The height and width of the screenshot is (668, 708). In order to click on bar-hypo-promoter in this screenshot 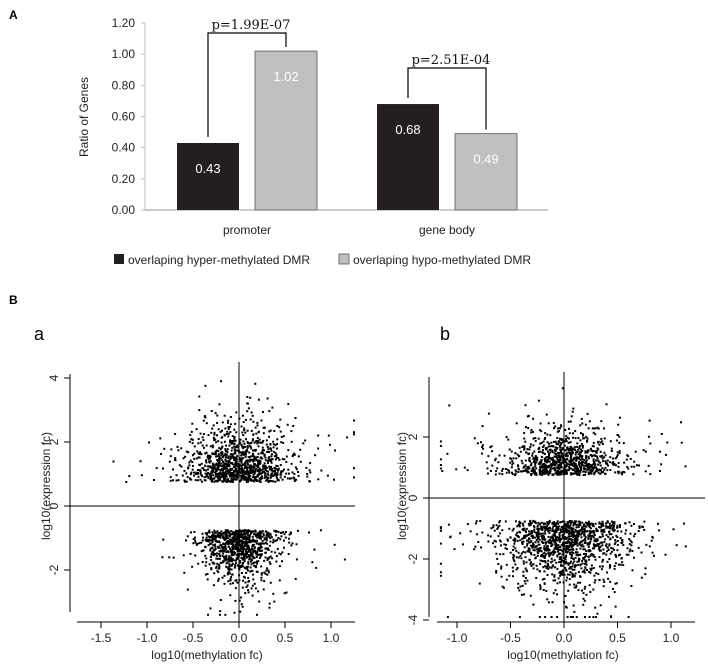, I will do `click(286, 130)`.